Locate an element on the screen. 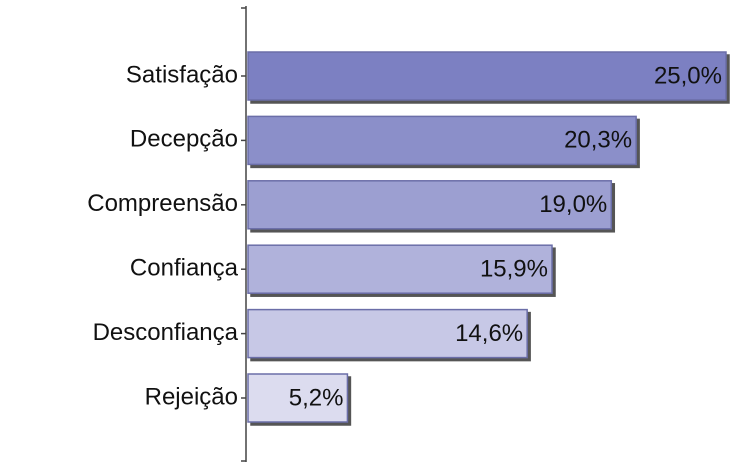  y-tick-label: Confiança is located at coordinates (184, 268).